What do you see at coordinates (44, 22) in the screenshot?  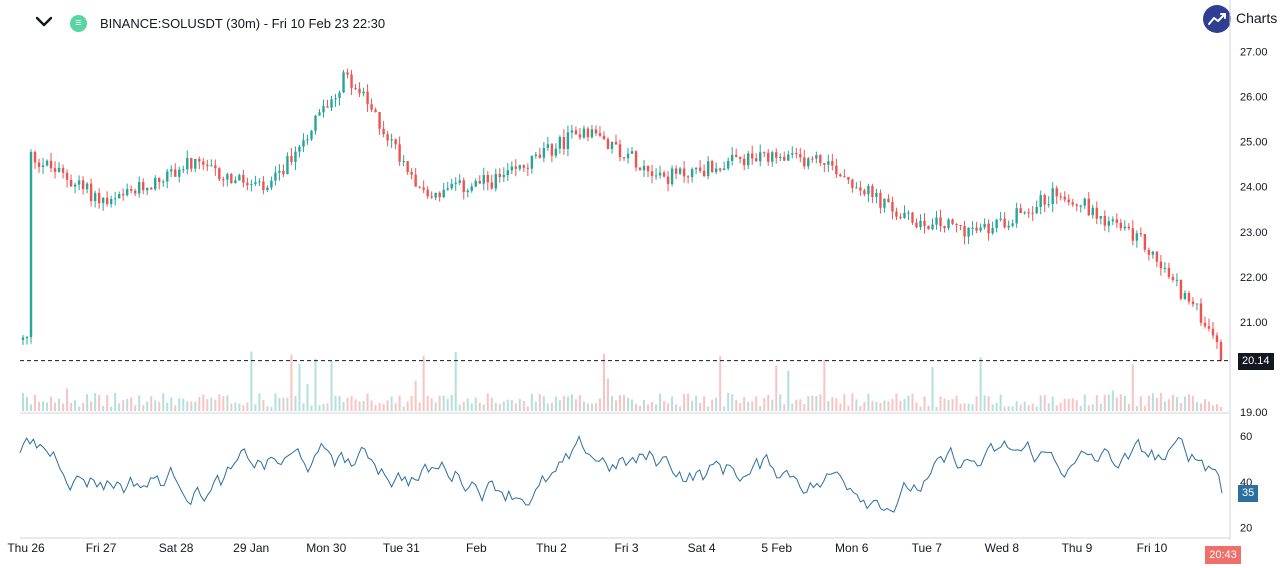 I see `chevron-down-icon` at bounding box center [44, 22].